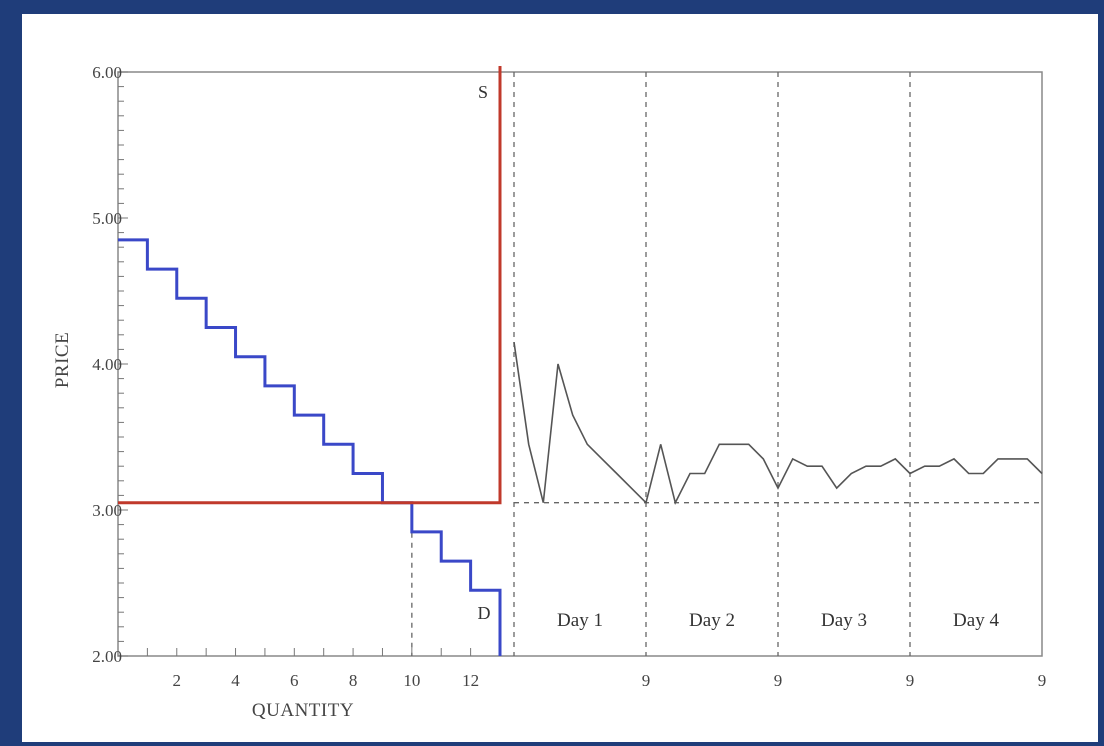  What do you see at coordinates (107, 364) in the screenshot?
I see `y-tick-label: 4.00` at bounding box center [107, 364].